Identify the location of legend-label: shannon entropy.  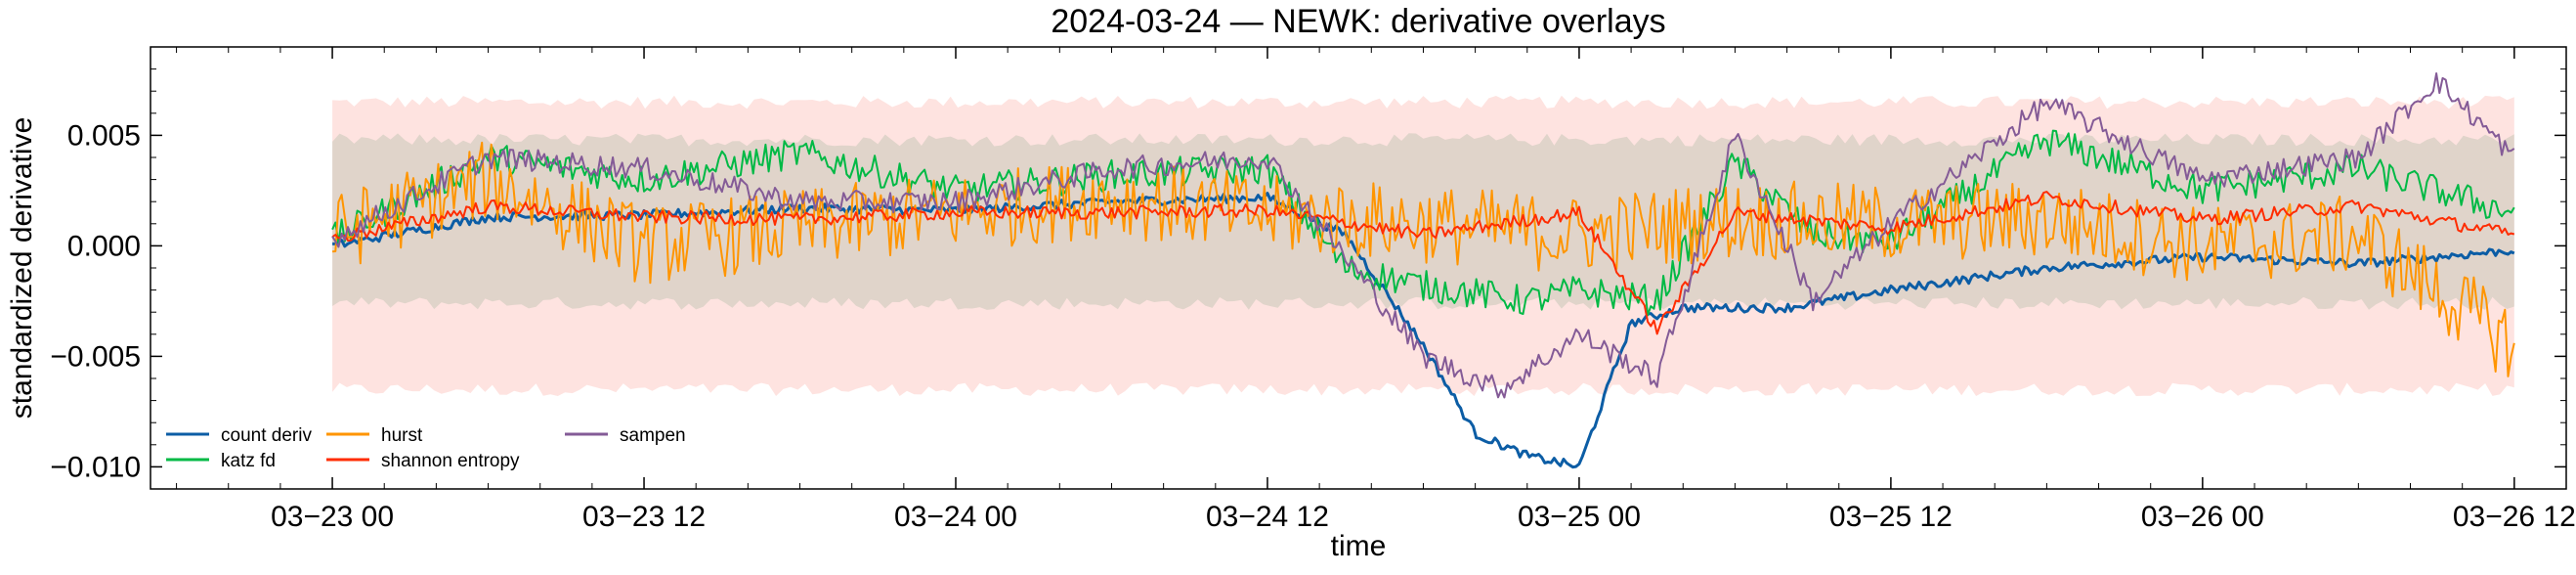
(451, 461).